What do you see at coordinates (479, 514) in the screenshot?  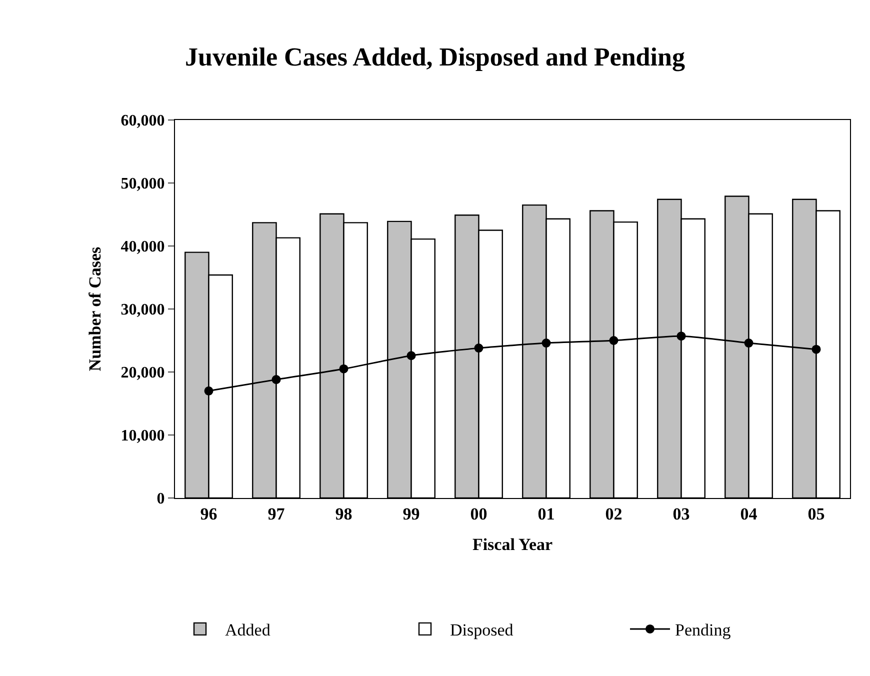 I see `x-tick-label: 00` at bounding box center [479, 514].